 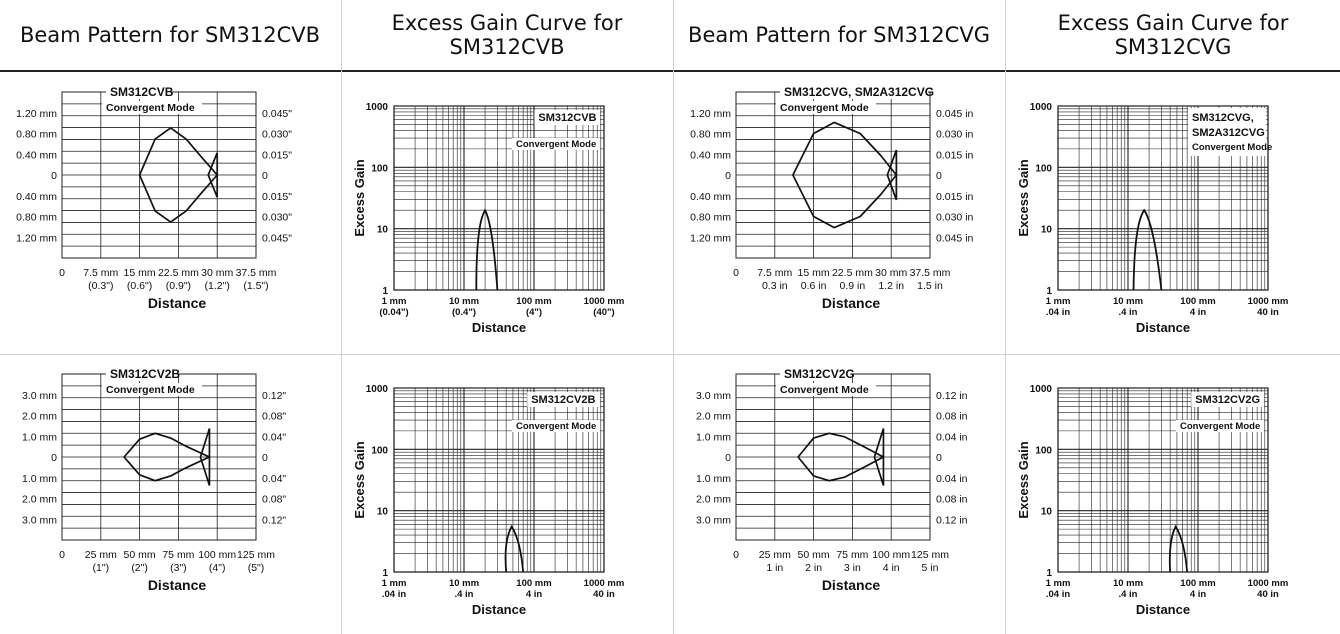 What do you see at coordinates (1227, 400) in the screenshot?
I see `model-label: SM312CV2G` at bounding box center [1227, 400].